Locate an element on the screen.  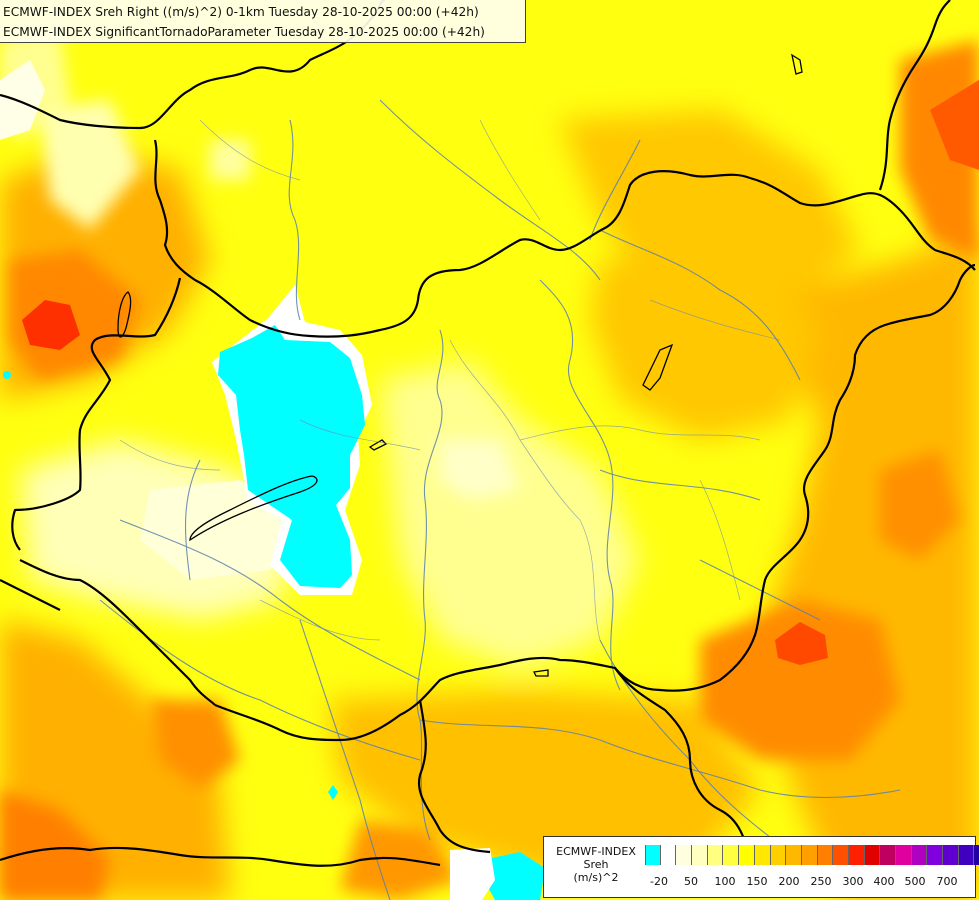
legend-tick-label: 300 is located at coordinates (853, 881).